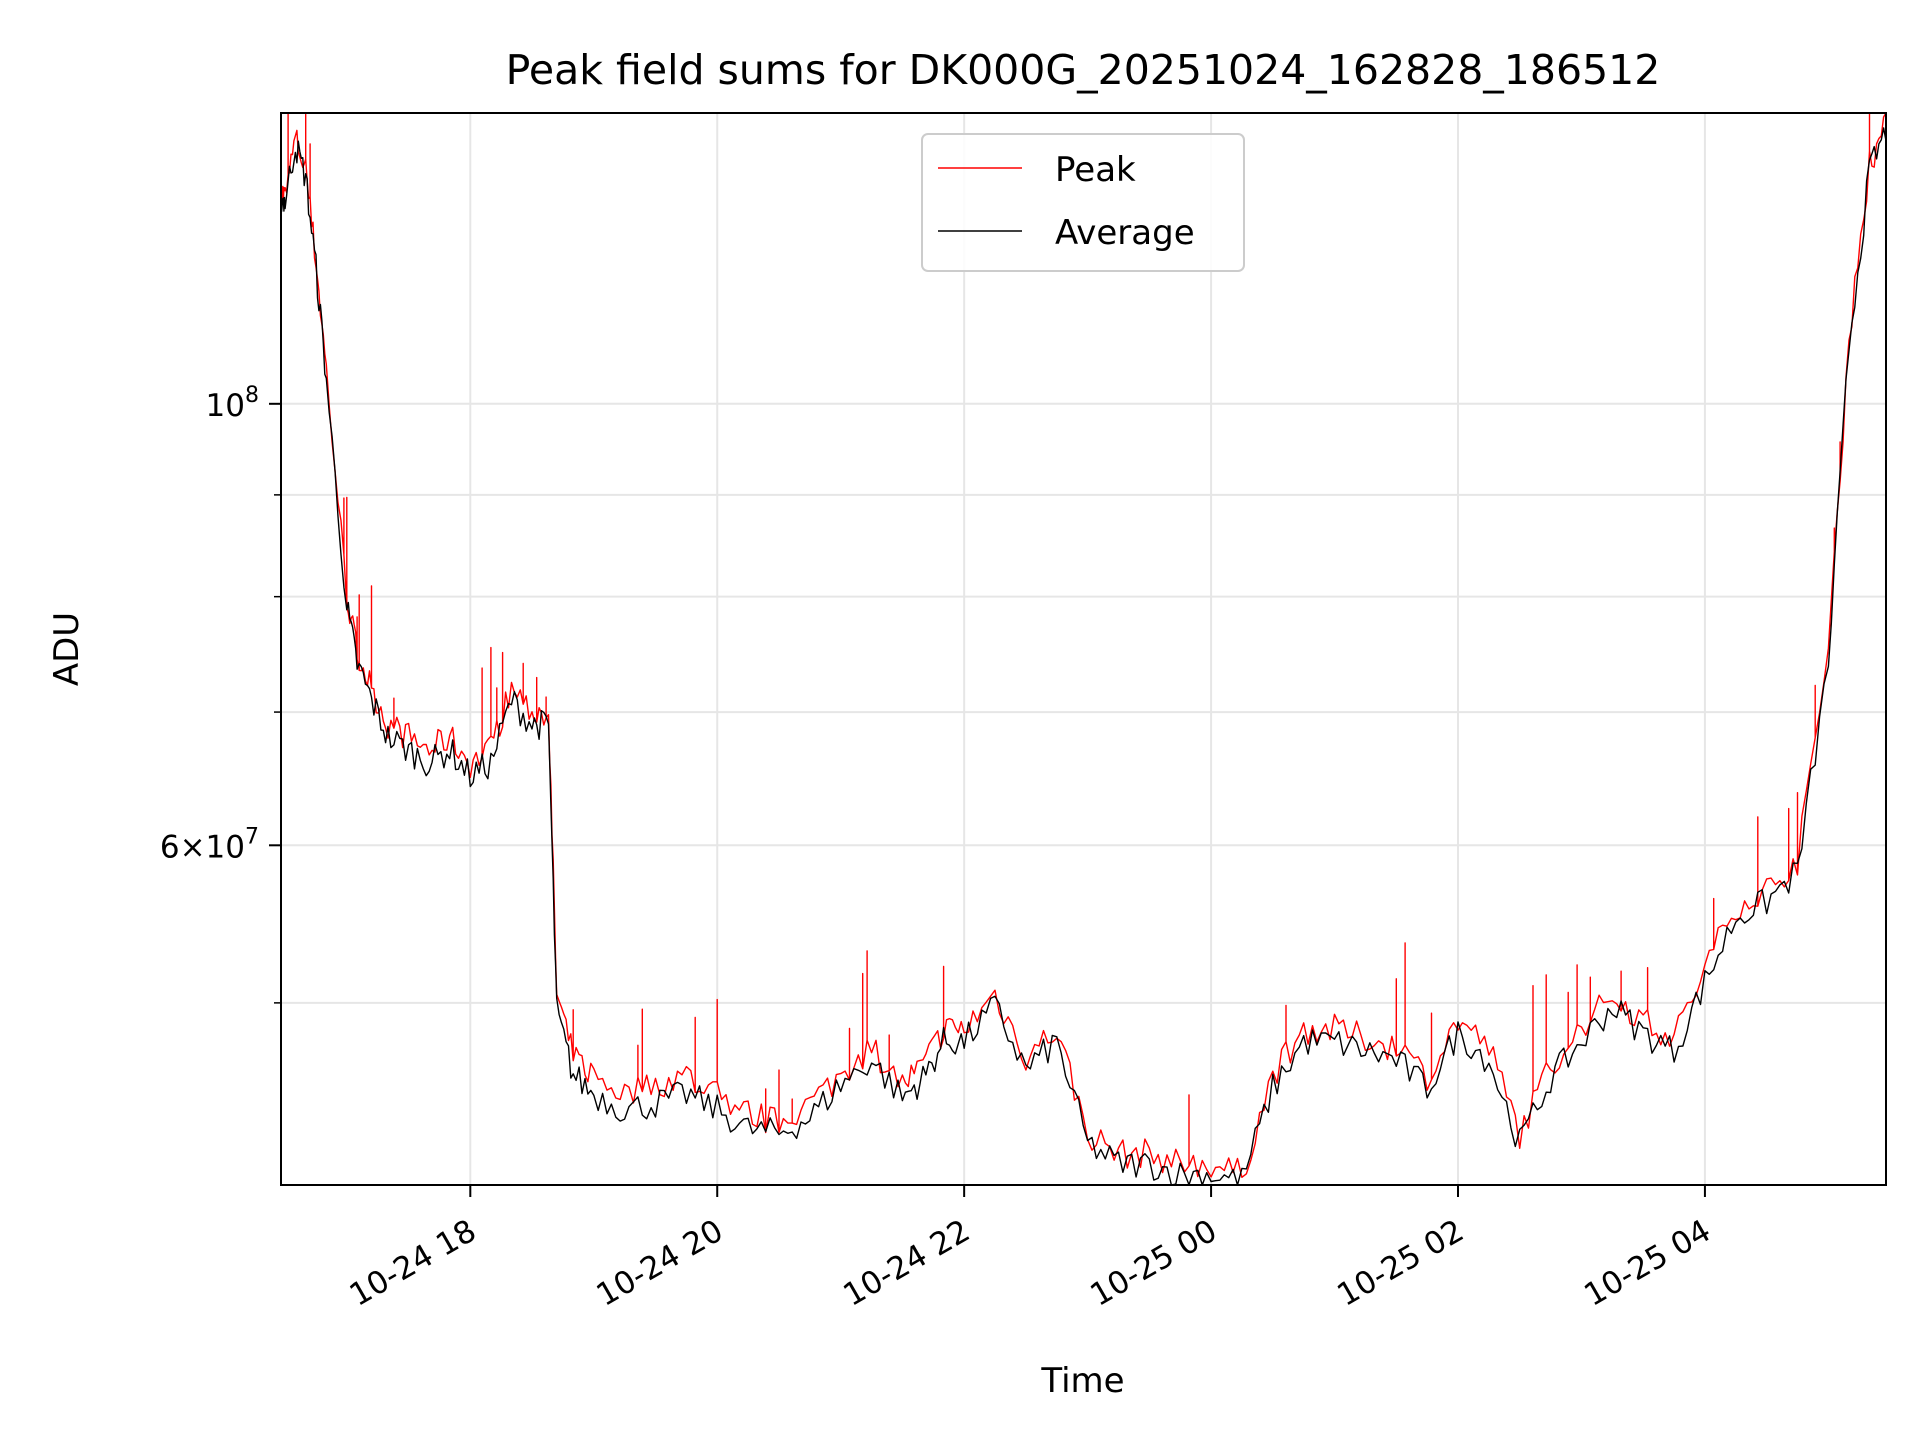 Image resolution: width=1920 pixels, height=1440 pixels. I want to click on x-axis-label: Time, so click(1082, 1381).